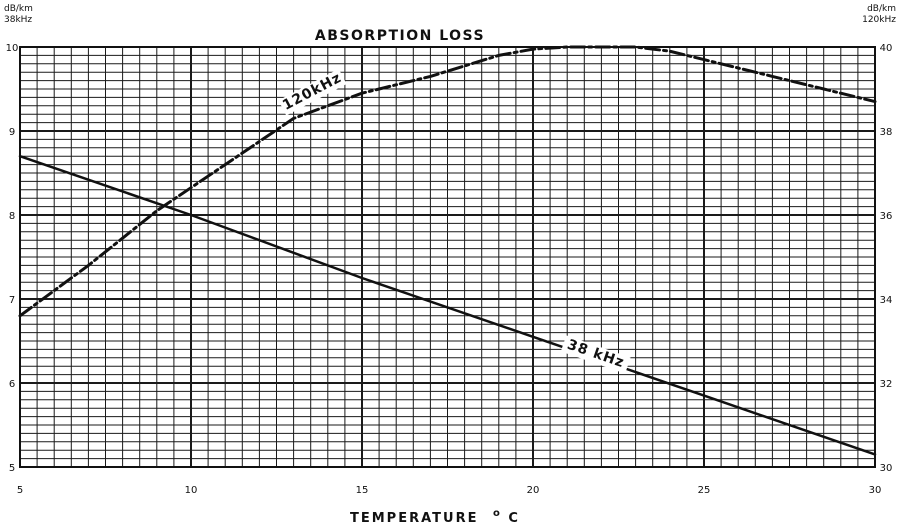 This screenshot has width=900, height=528. I want to click on x-tick-label: 10, so click(191, 490).